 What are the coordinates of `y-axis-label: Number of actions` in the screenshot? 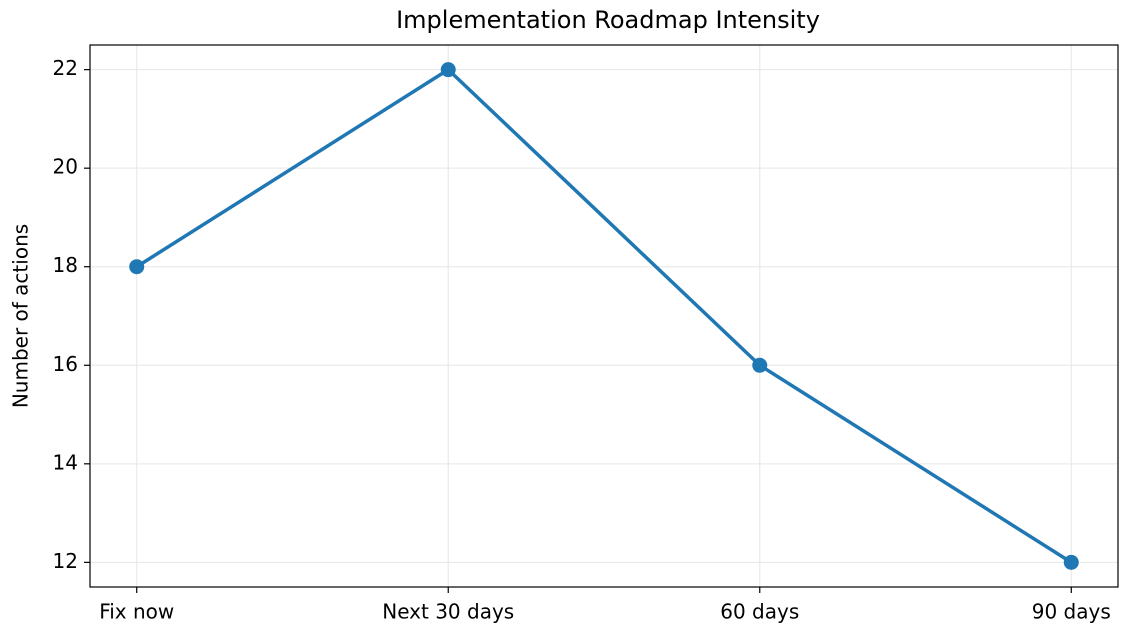 It's located at (21, 316).